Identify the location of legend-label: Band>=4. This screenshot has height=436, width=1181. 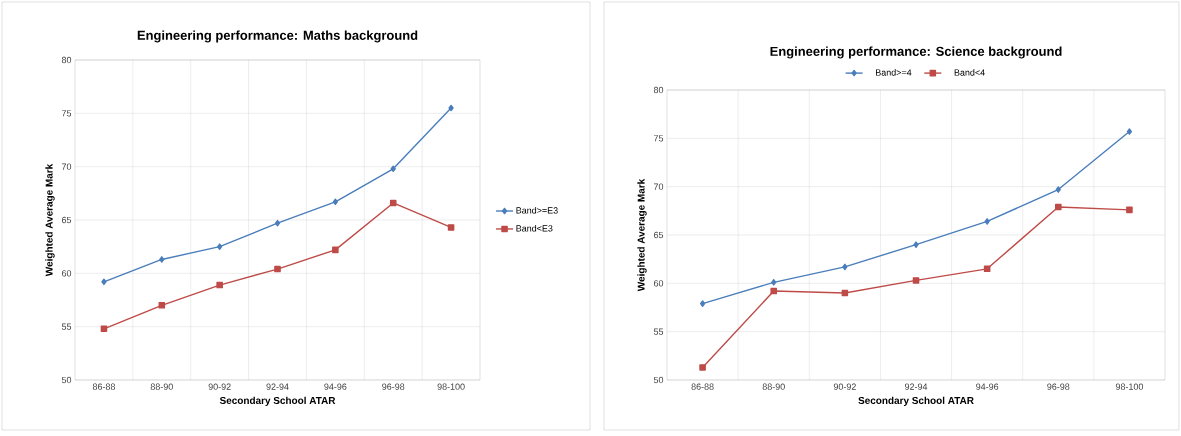
(893, 72).